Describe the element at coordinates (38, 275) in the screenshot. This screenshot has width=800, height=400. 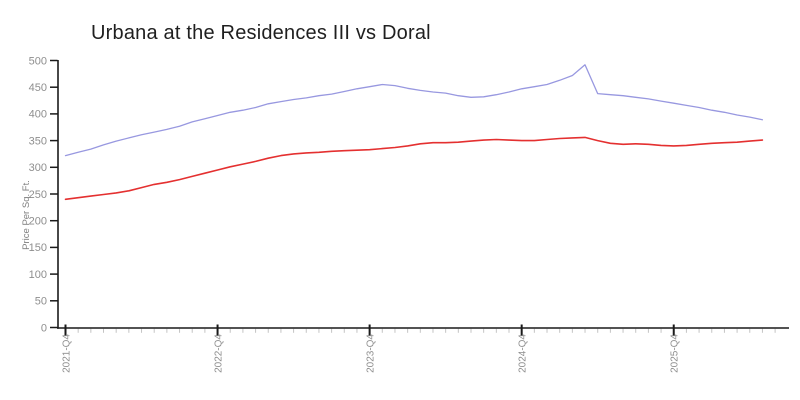
I see `y-tick-label: 100` at that location.